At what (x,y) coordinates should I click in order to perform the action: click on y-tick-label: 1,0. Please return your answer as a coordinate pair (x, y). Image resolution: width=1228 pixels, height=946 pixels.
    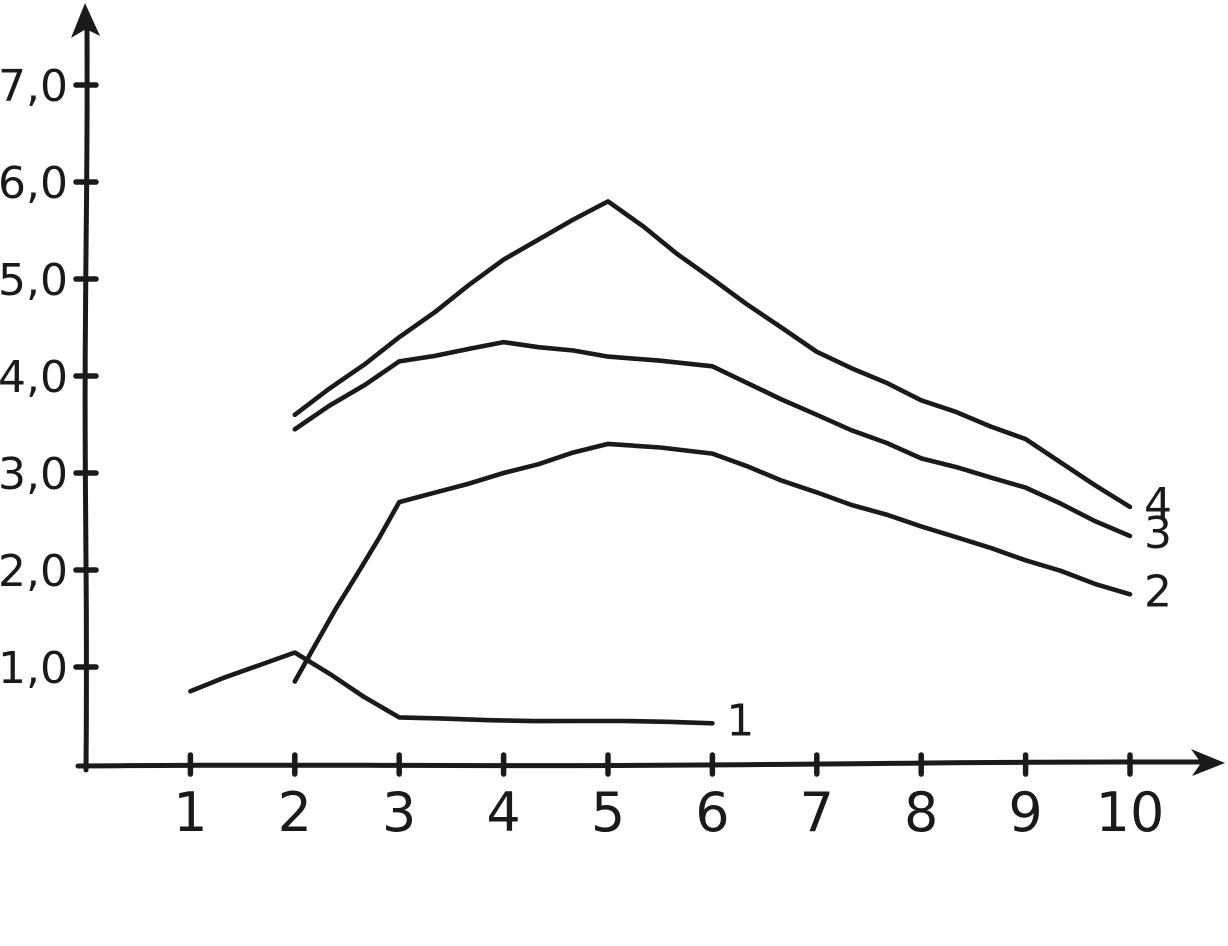
    Looking at the image, I should click on (34, 668).